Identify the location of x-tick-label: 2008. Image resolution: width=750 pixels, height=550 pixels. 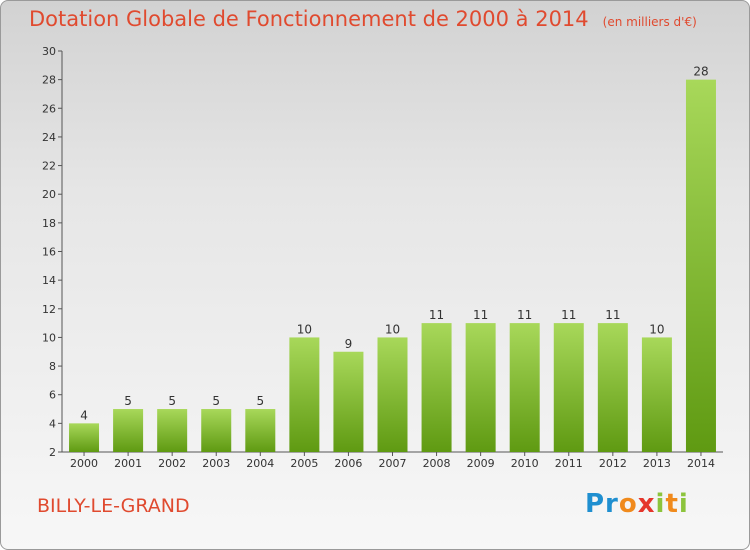
(437, 463).